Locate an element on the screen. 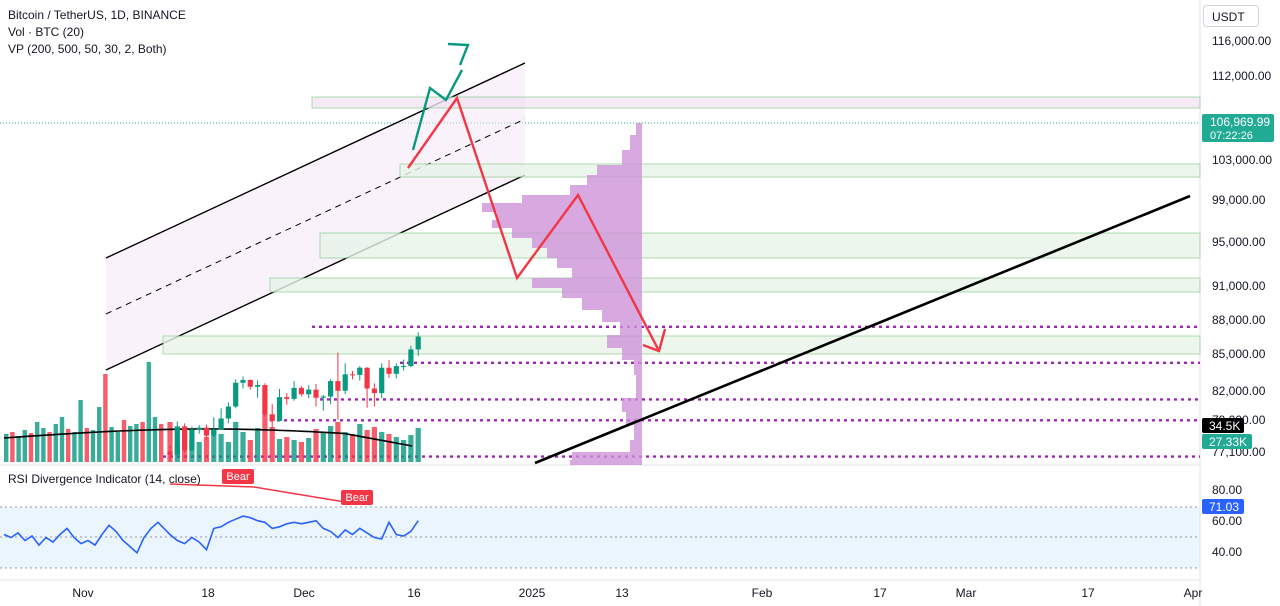  rsi-value-badge-text: 71.03 is located at coordinates (1224, 507).